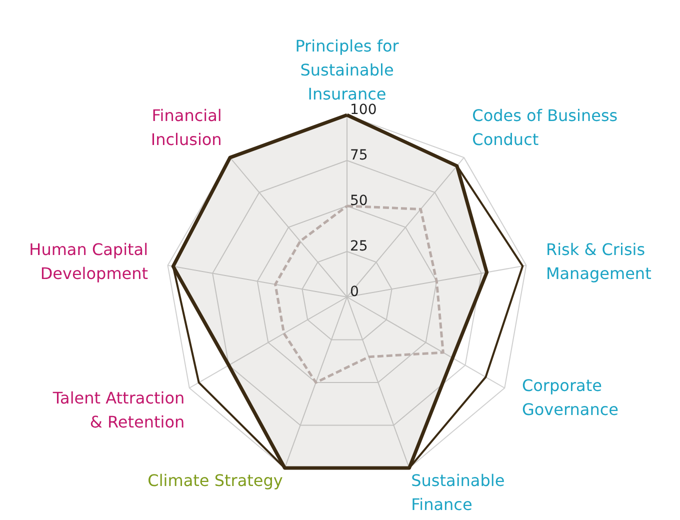  I want to click on spoke-label: Financial Inclusion, so click(186, 127).